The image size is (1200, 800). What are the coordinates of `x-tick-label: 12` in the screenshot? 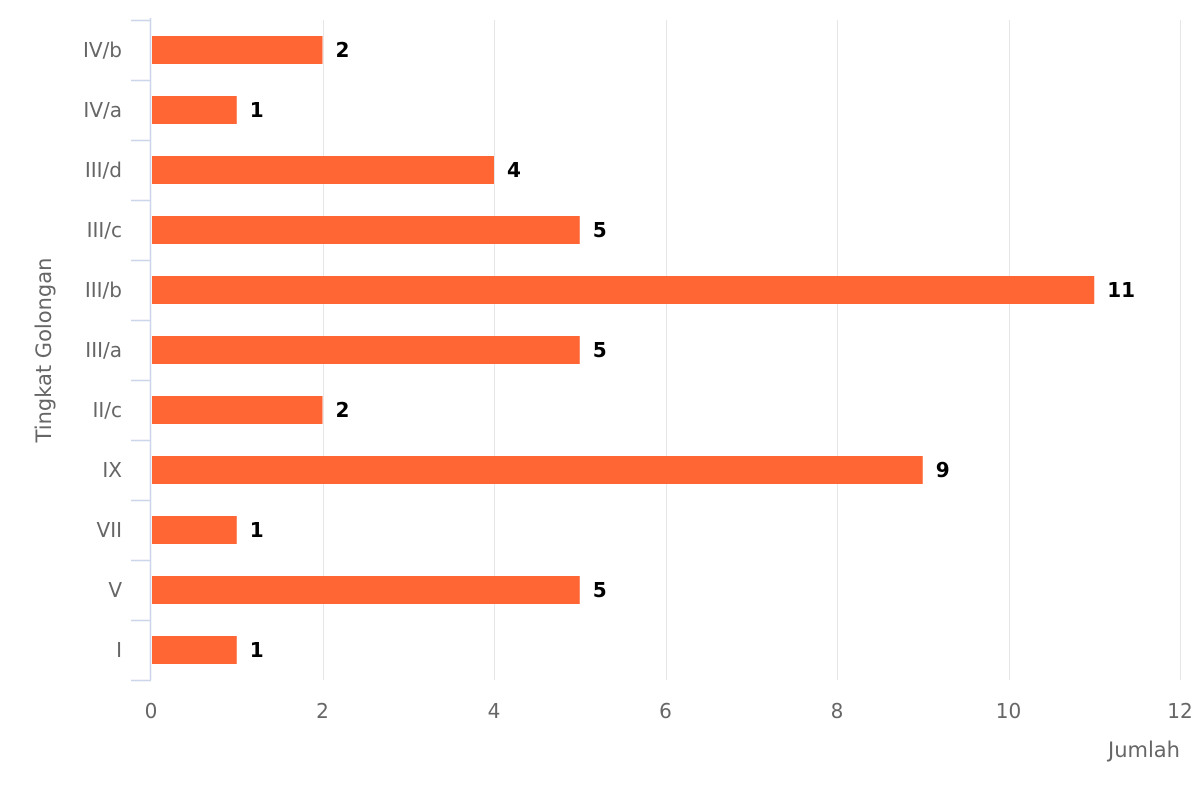 It's located at (1179, 711).